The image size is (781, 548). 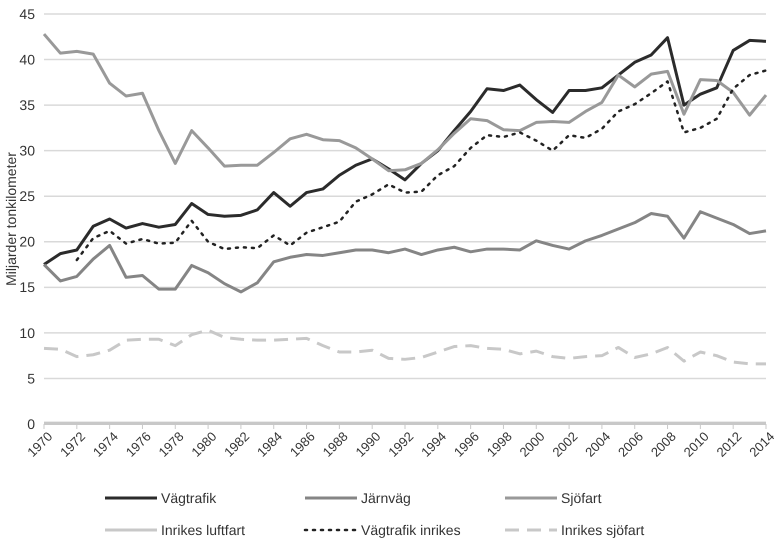 I want to click on legend-label: Sjöfart, so click(x=581, y=498).